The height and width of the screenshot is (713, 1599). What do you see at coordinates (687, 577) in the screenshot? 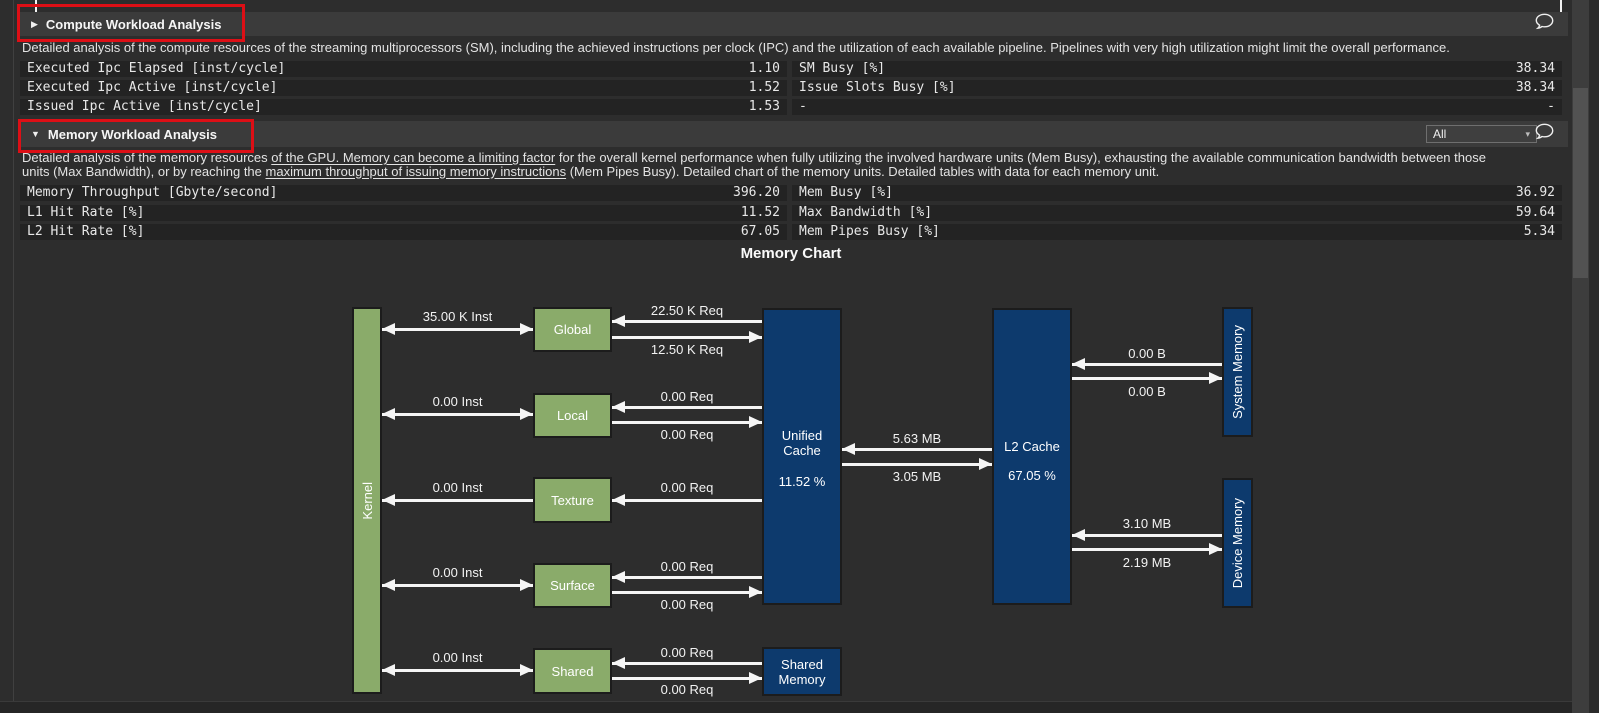
I see `arrow-uc-to-surface` at bounding box center [687, 577].